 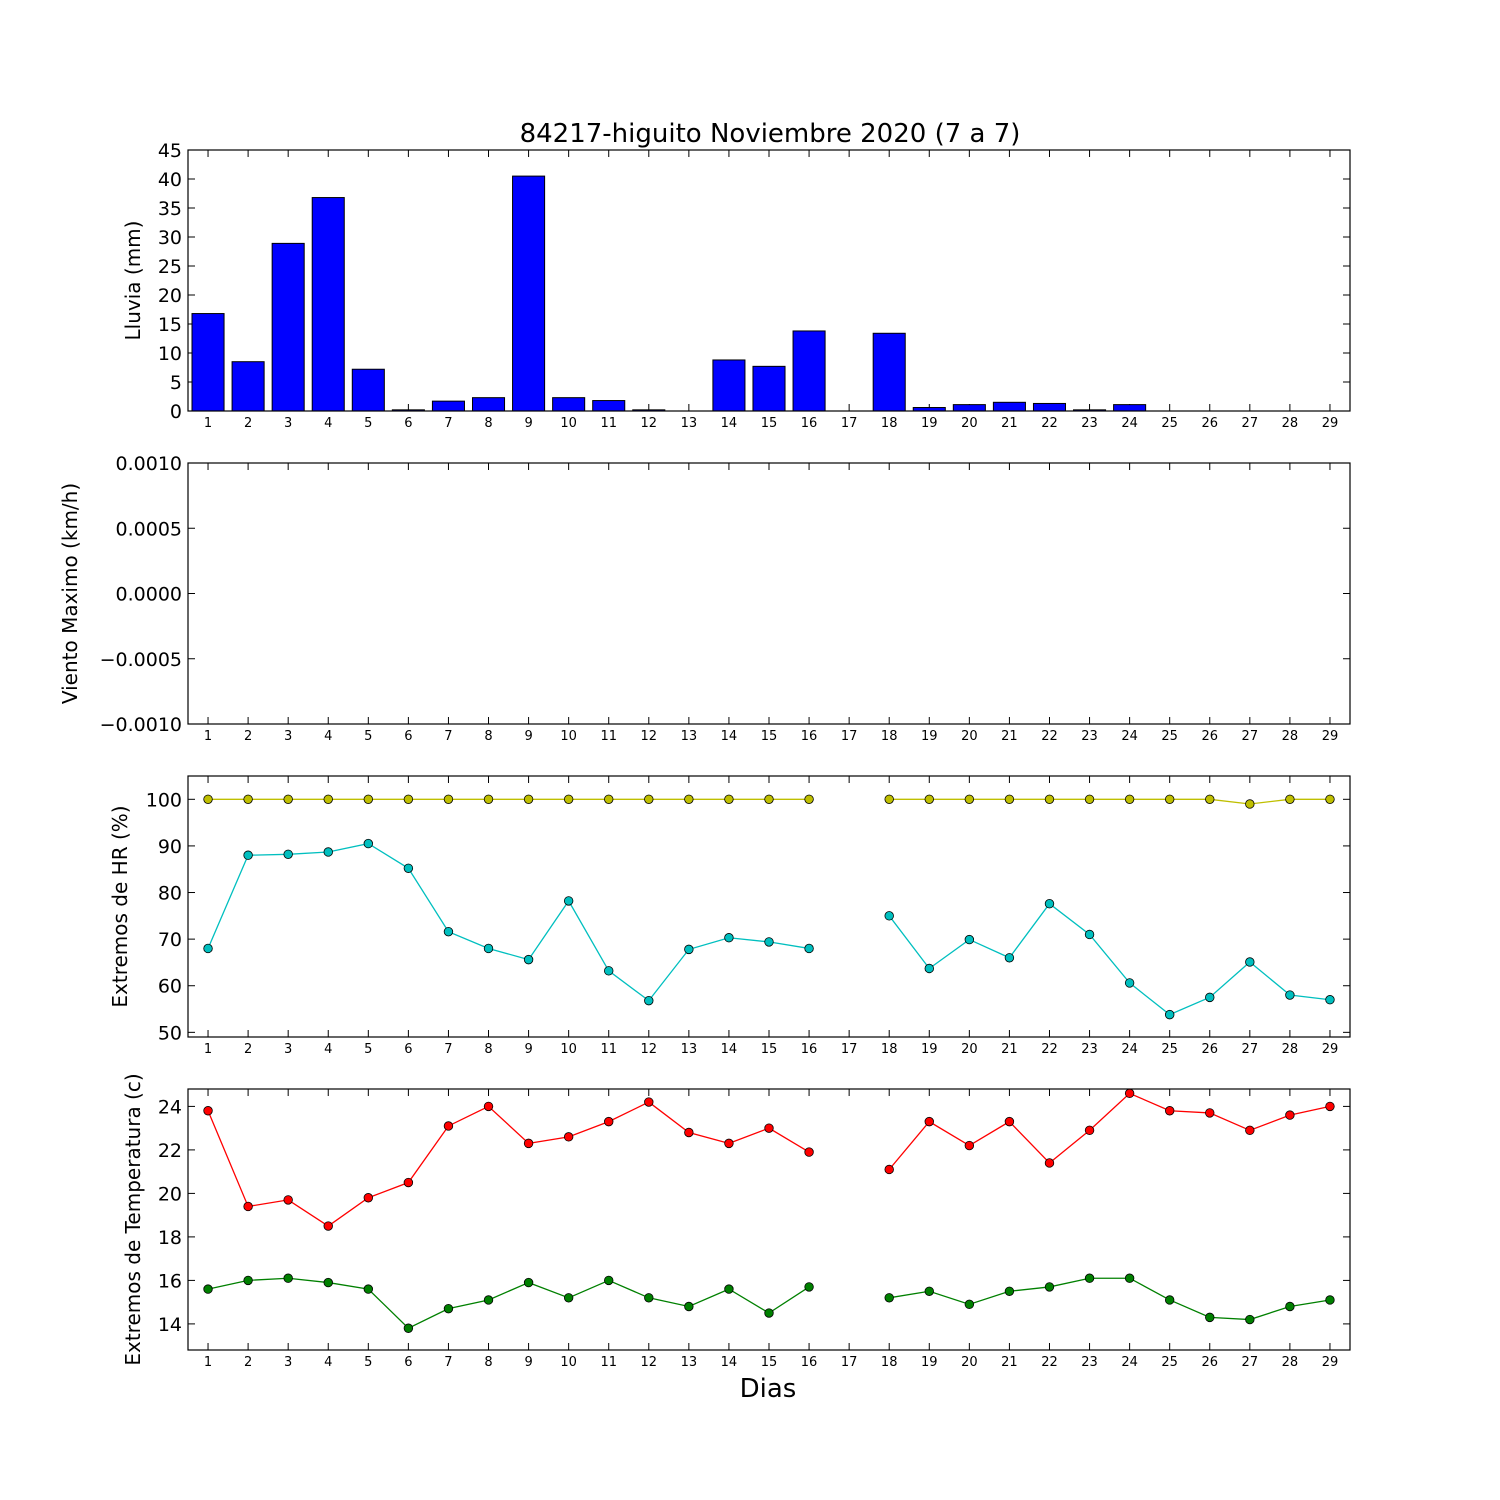 What do you see at coordinates (149, 595) in the screenshot?
I see `y-tick-label: 0.0000` at bounding box center [149, 595].